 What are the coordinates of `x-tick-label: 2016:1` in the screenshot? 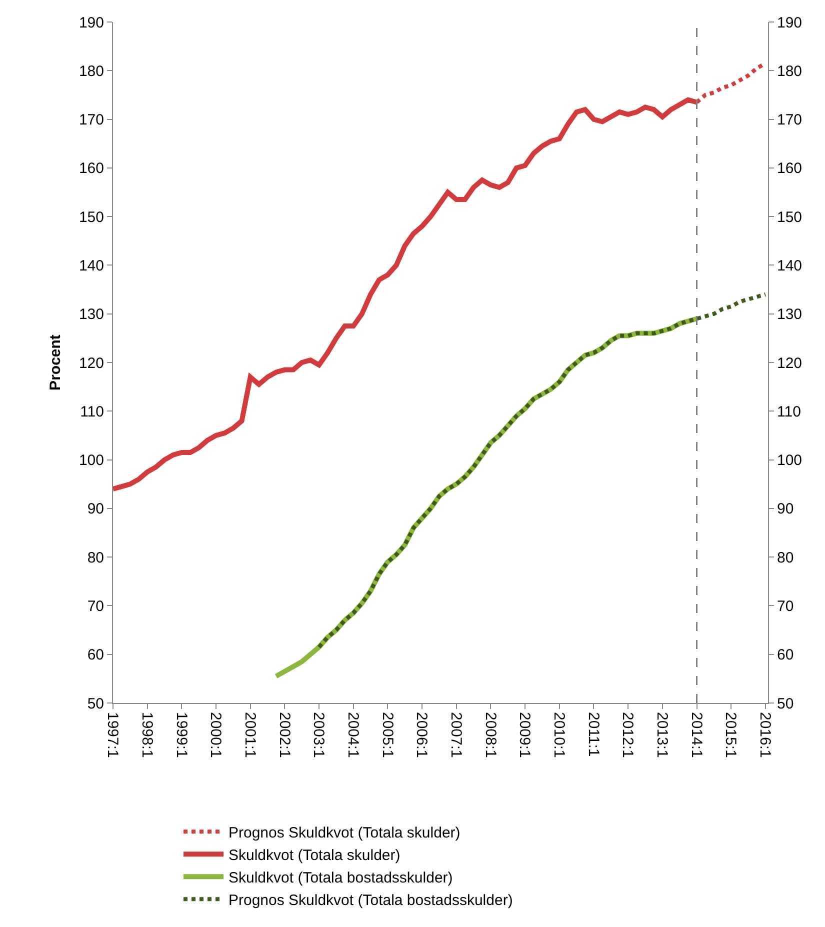 It's located at (765, 735).